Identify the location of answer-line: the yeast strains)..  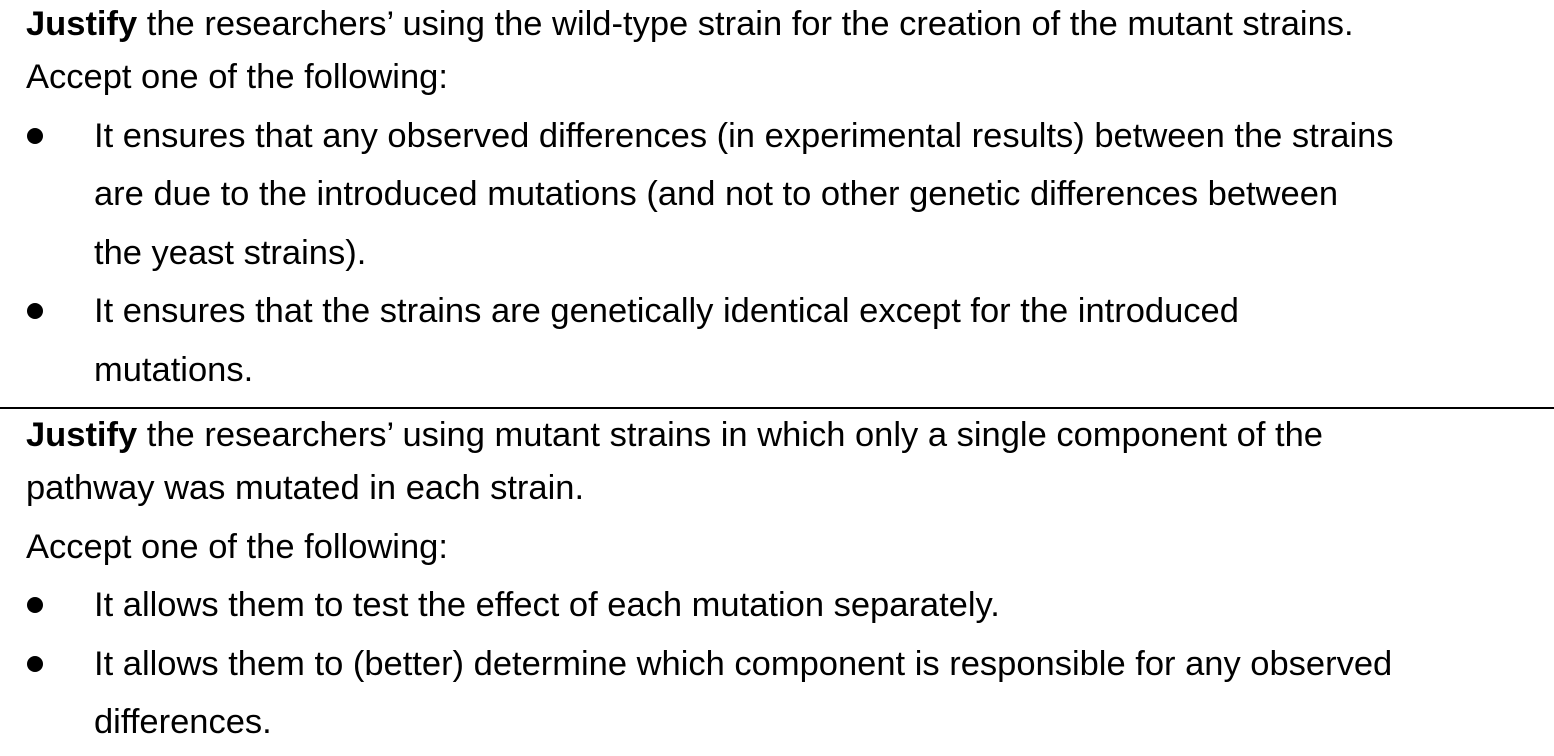
(230, 252).